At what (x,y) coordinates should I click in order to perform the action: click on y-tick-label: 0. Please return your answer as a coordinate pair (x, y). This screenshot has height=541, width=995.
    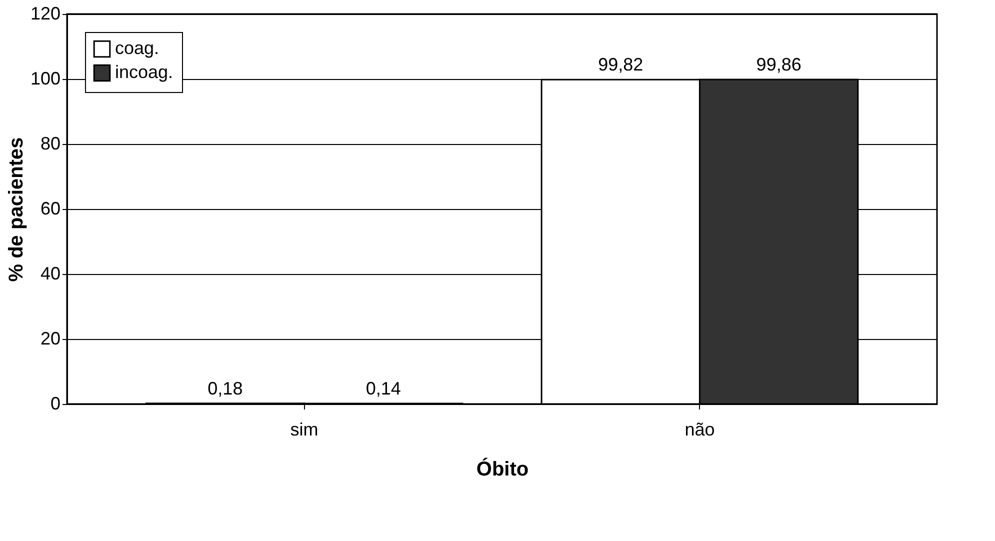
    Looking at the image, I should click on (55, 404).